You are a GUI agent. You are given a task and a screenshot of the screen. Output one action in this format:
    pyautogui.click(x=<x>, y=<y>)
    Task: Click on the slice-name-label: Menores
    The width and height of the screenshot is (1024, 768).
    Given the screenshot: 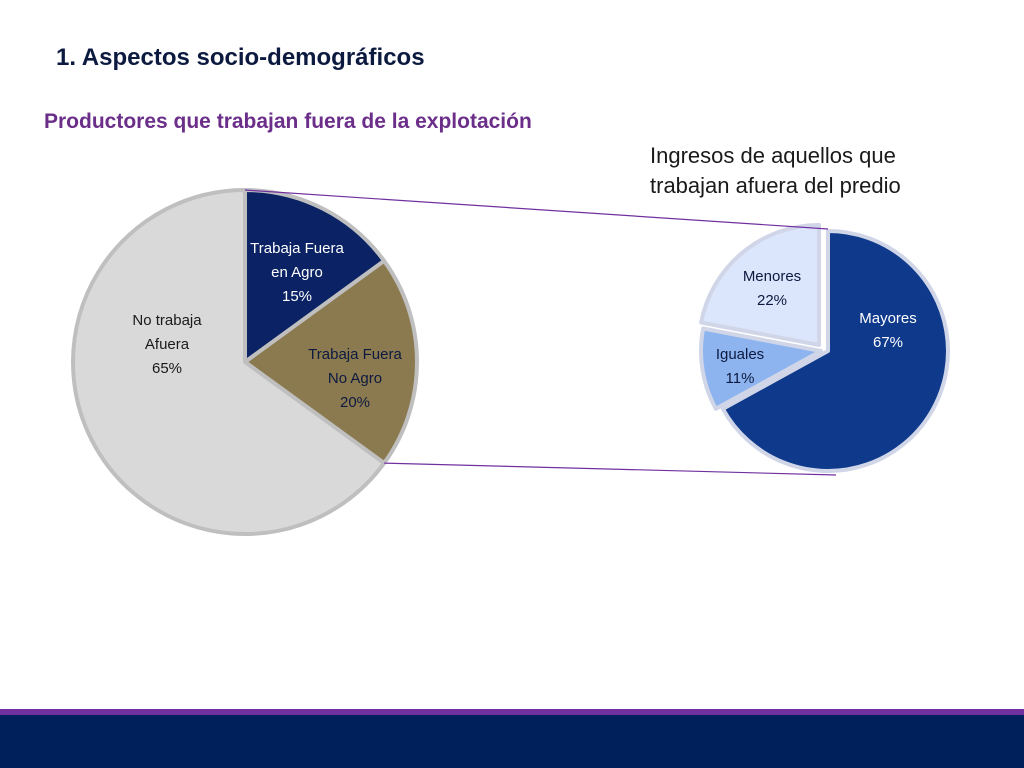 What is the action you would take?
    pyautogui.click(x=772, y=276)
    